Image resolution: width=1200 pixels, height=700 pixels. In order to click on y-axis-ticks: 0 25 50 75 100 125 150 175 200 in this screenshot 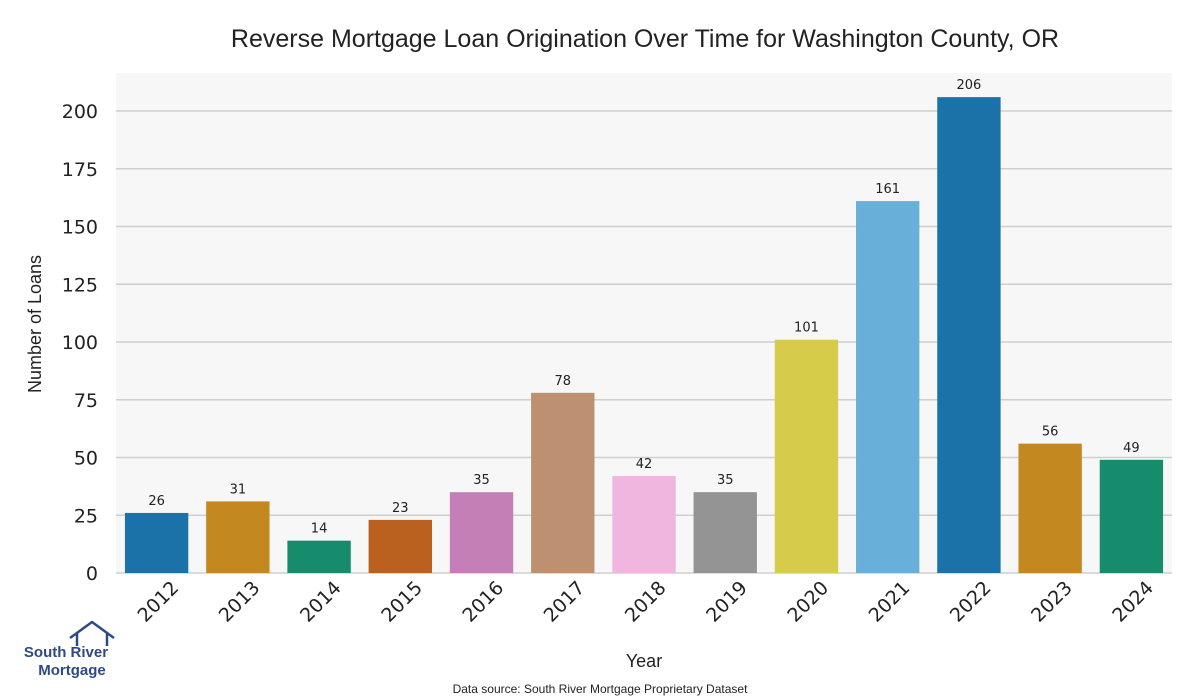, I will do `click(80, 343)`.